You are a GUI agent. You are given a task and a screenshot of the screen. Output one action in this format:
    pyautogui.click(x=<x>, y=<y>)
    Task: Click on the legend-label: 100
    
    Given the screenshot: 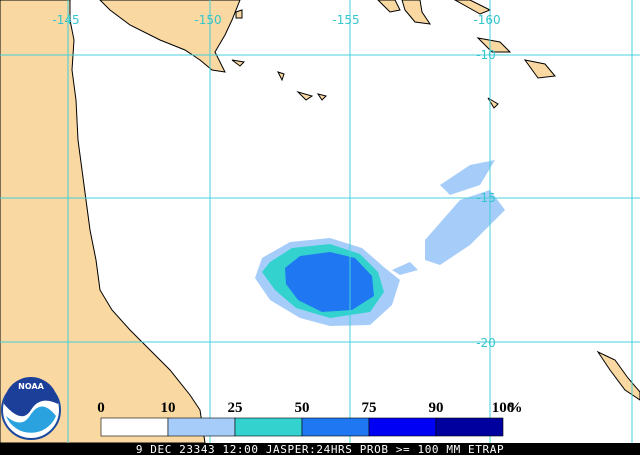 What is the action you would take?
    pyautogui.click(x=503, y=408)
    